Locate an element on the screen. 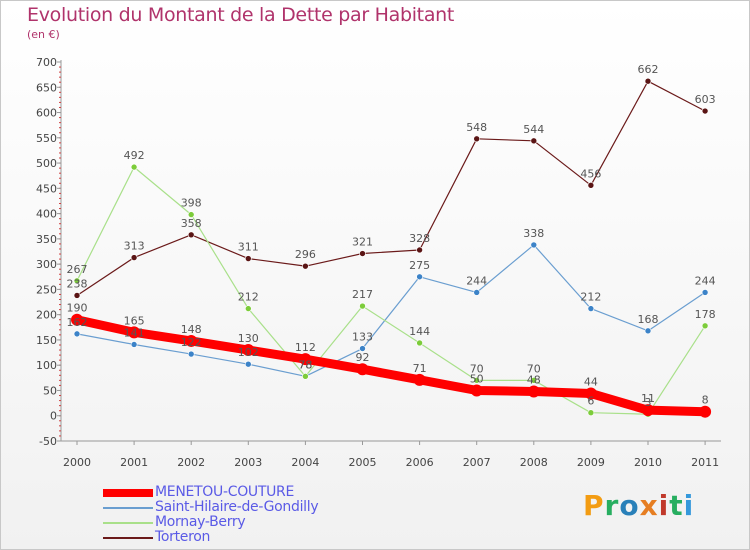 The width and height of the screenshot is (750, 550). data-label-mornay-berry: 144 is located at coordinates (419, 331).